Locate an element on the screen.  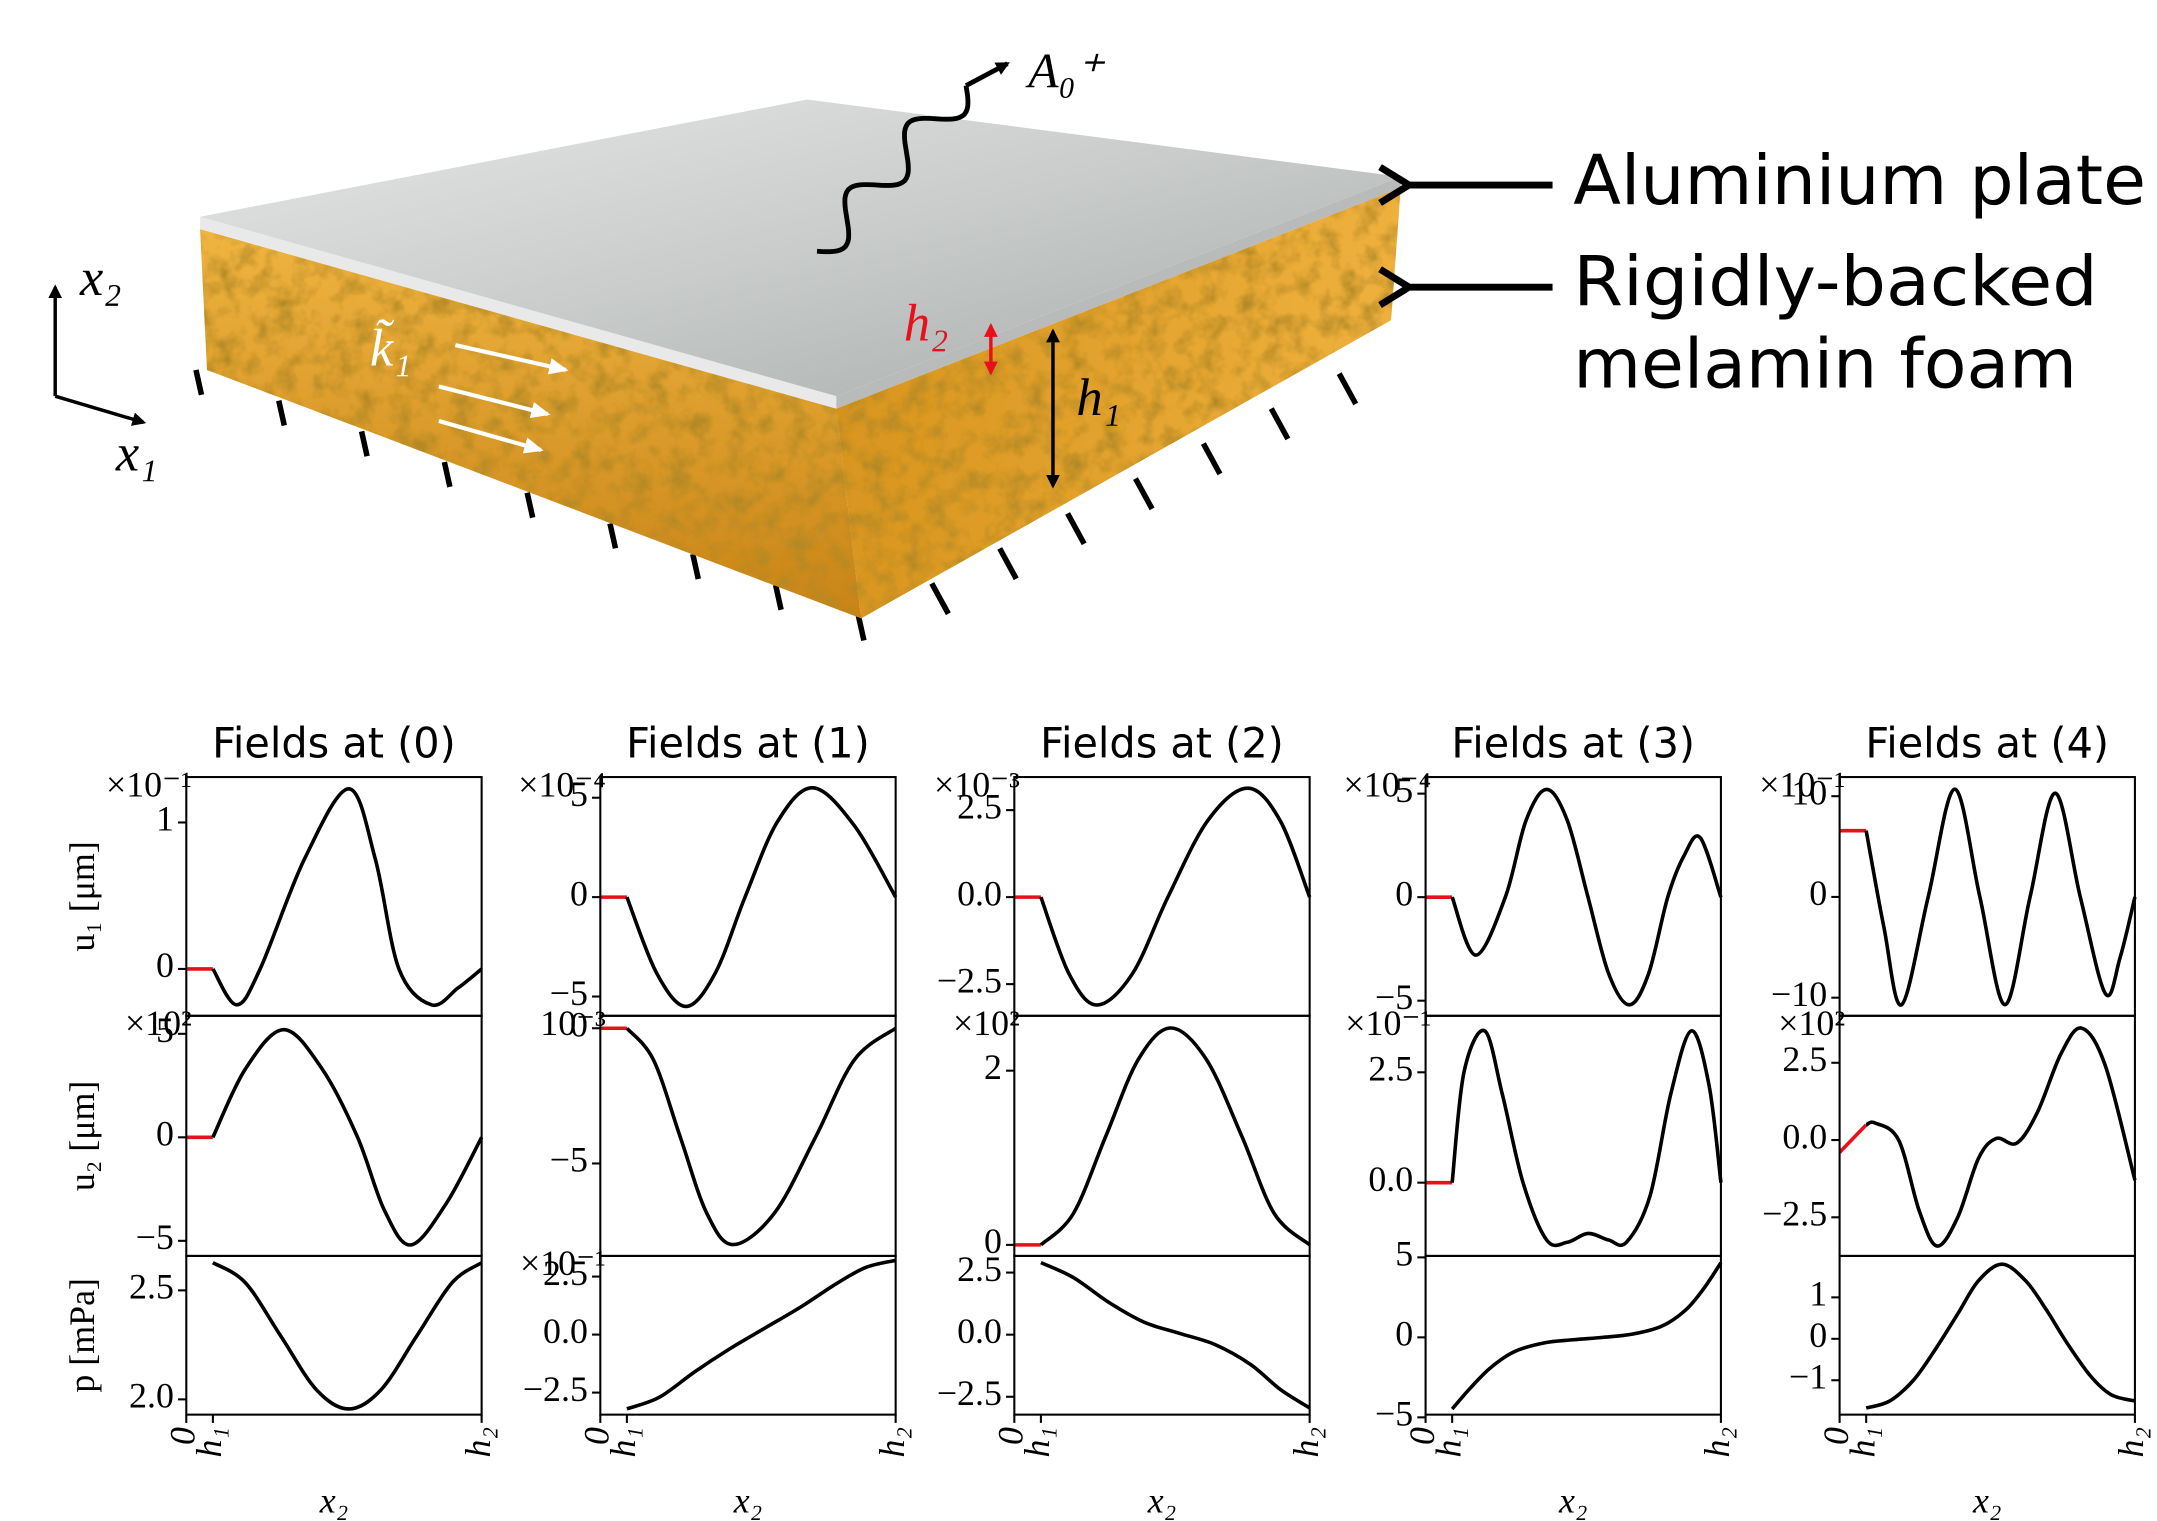
axis-label: x₂ is located at coordinates (100, 278).